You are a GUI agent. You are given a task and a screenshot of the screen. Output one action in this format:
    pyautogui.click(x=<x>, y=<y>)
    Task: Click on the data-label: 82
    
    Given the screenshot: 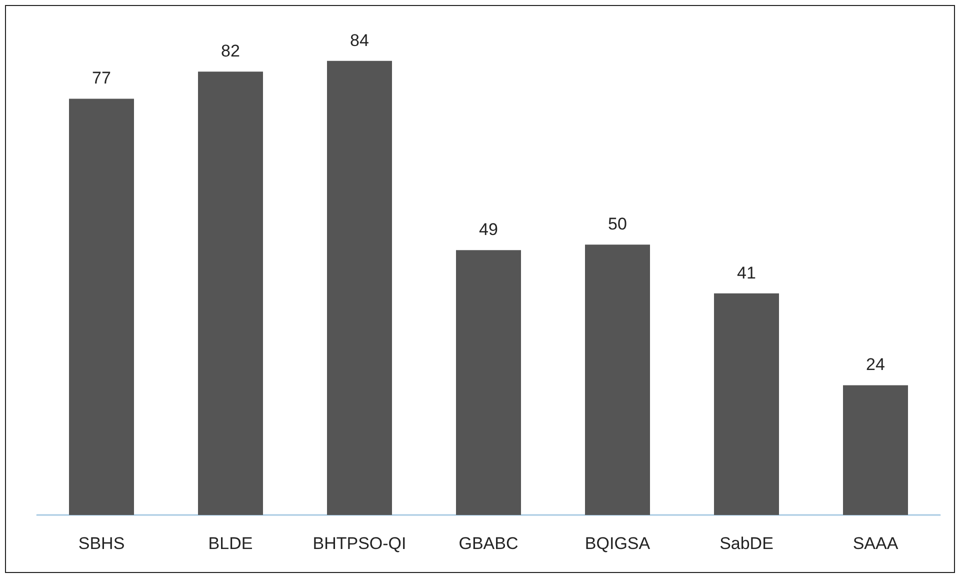 What is the action you would take?
    pyautogui.click(x=230, y=51)
    